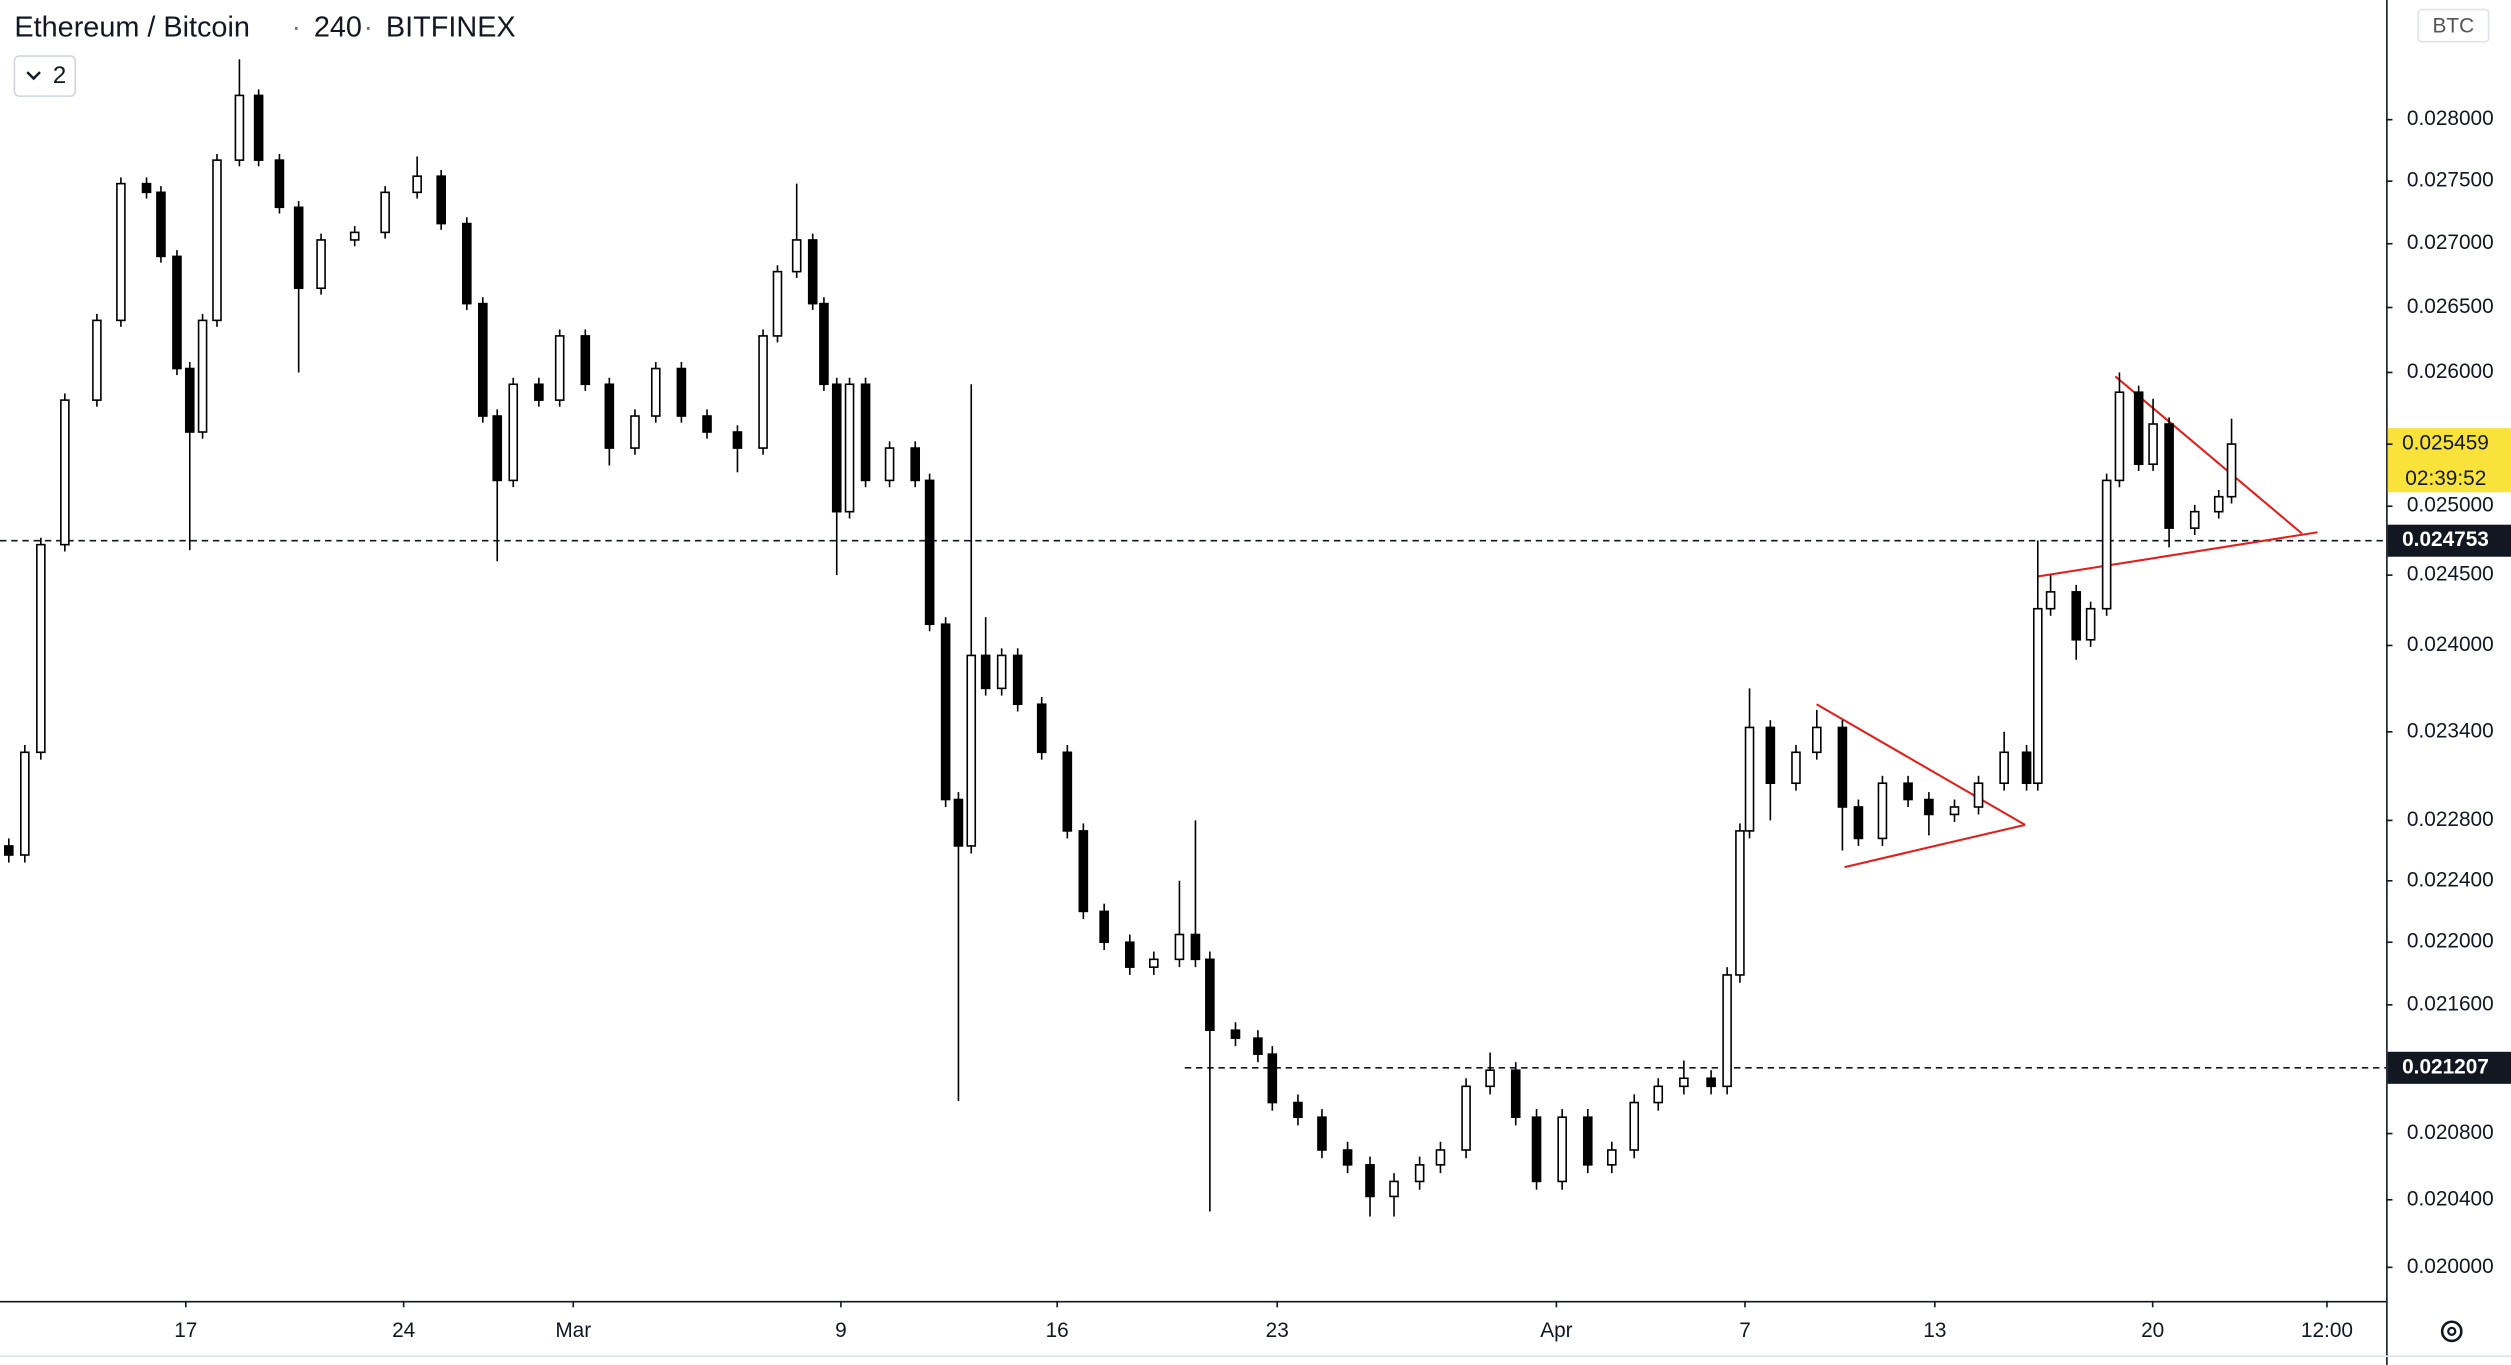  What do you see at coordinates (2450, 1003) in the screenshot?
I see `y-tick-label: 0.021600` at bounding box center [2450, 1003].